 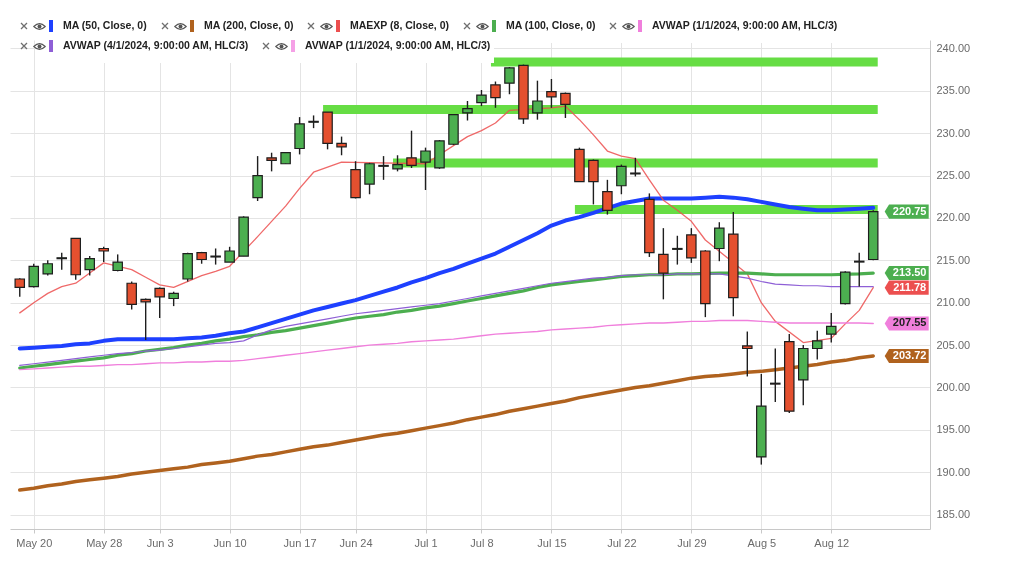 What do you see at coordinates (300, 542) in the screenshot?
I see `x-tick-label: Jun 17` at bounding box center [300, 542].